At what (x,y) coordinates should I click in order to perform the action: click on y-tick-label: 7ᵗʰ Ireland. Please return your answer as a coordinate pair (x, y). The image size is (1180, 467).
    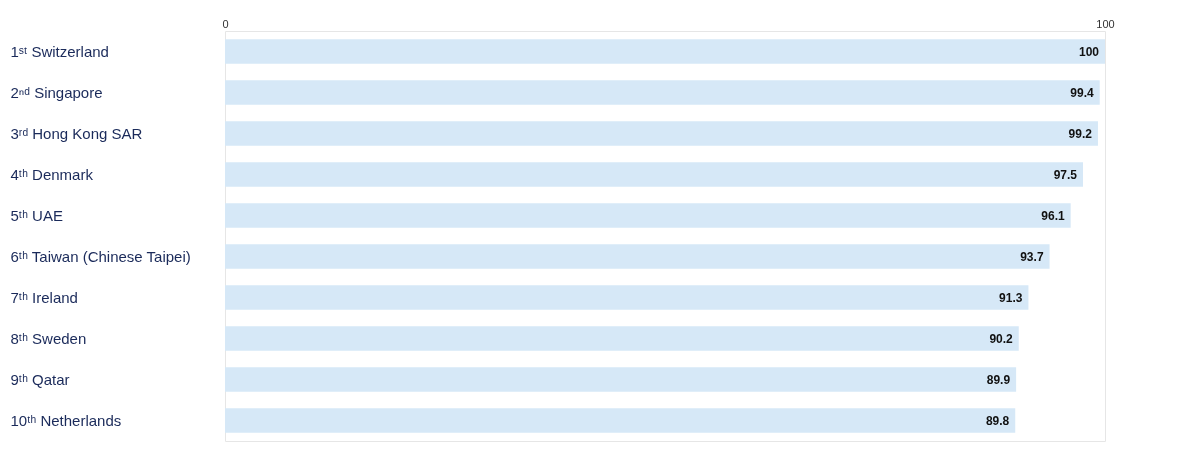
    Looking at the image, I should click on (44, 297).